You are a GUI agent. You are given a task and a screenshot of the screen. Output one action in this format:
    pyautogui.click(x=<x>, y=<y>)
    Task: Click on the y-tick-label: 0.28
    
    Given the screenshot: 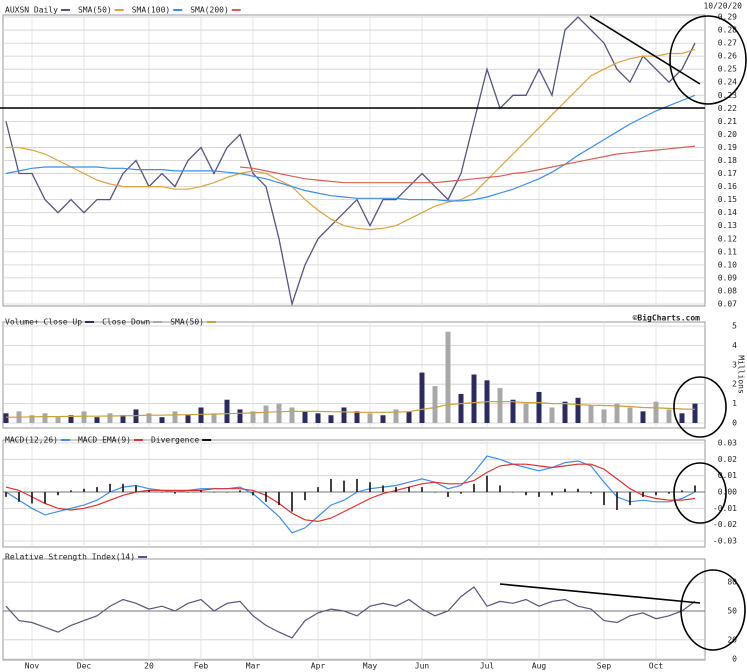 What is the action you would take?
    pyautogui.click(x=727, y=30)
    